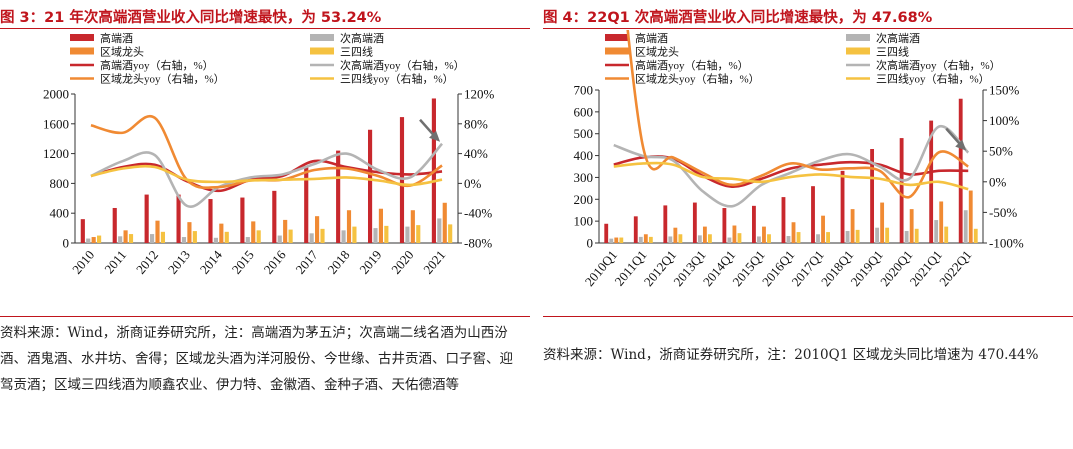 This screenshot has height=449, width=1073. Describe the element at coordinates (479, 94) in the screenshot. I see `y-tick-label-right: 120%` at that location.